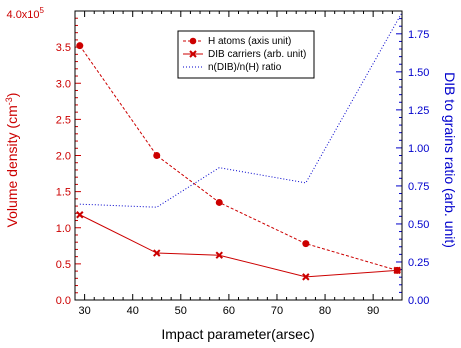  What do you see at coordinates (412, 162) in the screenshot?
I see `right-axis-ticks: 0.00 0.25 0.50 0.75 1.00 1.25 1.50 1.75` at bounding box center [412, 162].